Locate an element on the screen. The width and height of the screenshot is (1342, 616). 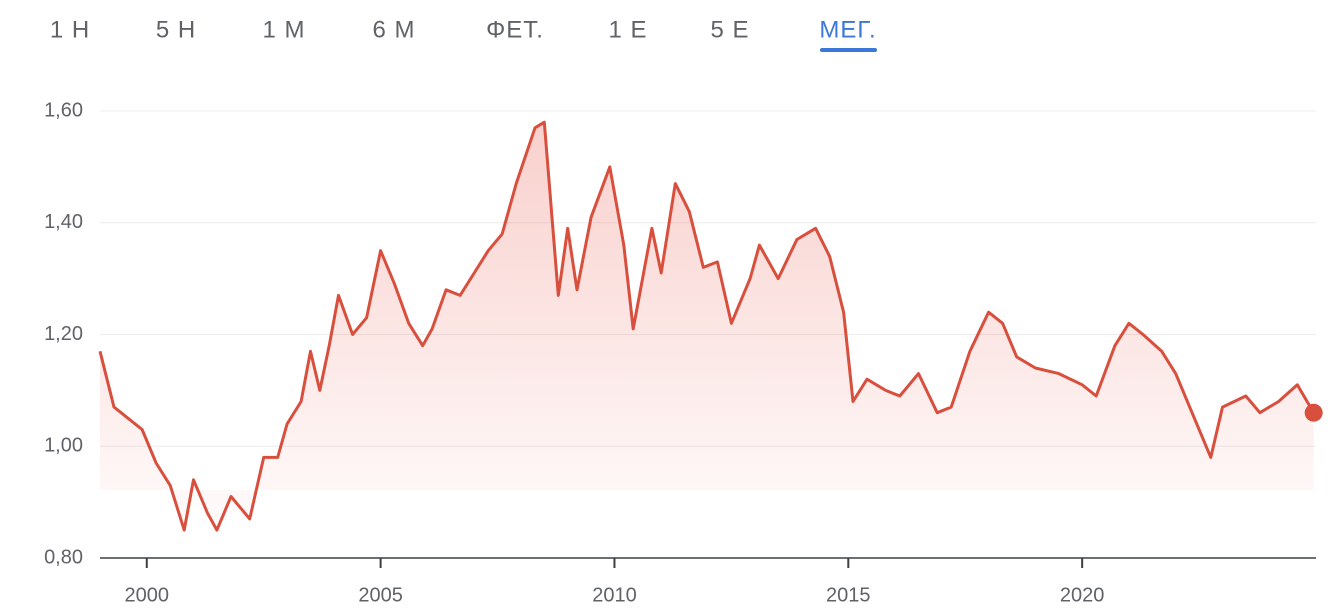
range-tab: 1 Μ is located at coordinates (283, 29).